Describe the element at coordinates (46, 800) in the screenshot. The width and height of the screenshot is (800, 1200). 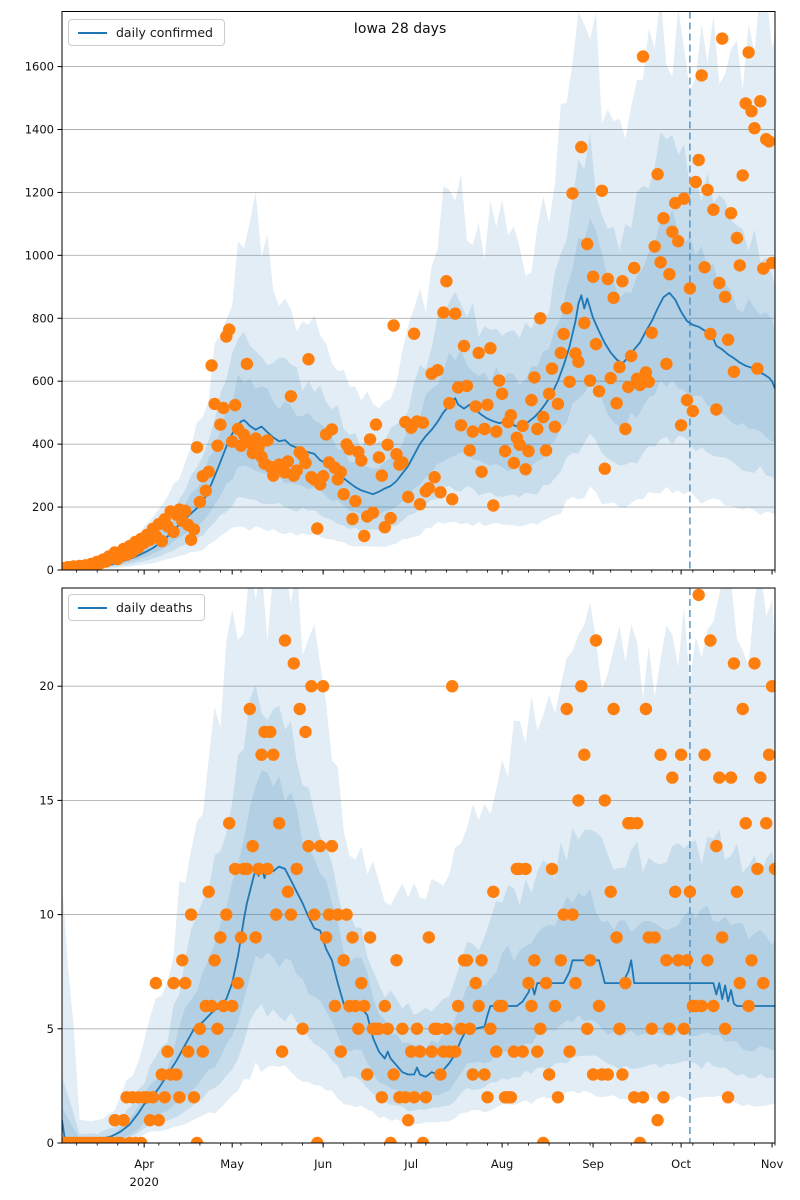
I see `svg-text: 15` at that location.